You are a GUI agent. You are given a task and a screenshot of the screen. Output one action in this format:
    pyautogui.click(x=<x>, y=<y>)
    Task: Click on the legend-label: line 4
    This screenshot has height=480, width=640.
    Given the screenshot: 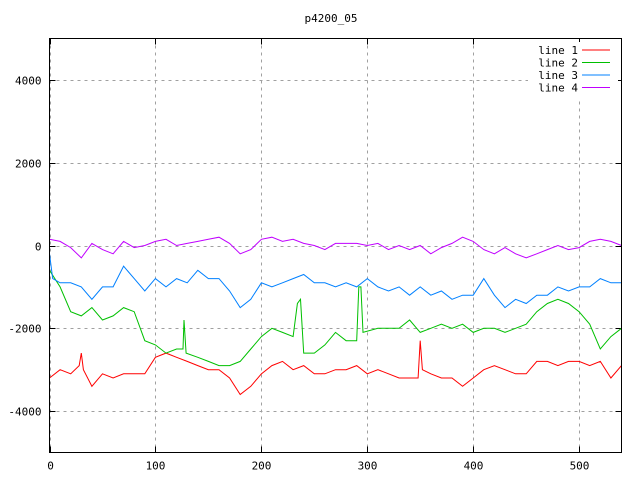 What is the action you would take?
    pyautogui.click(x=558, y=88)
    